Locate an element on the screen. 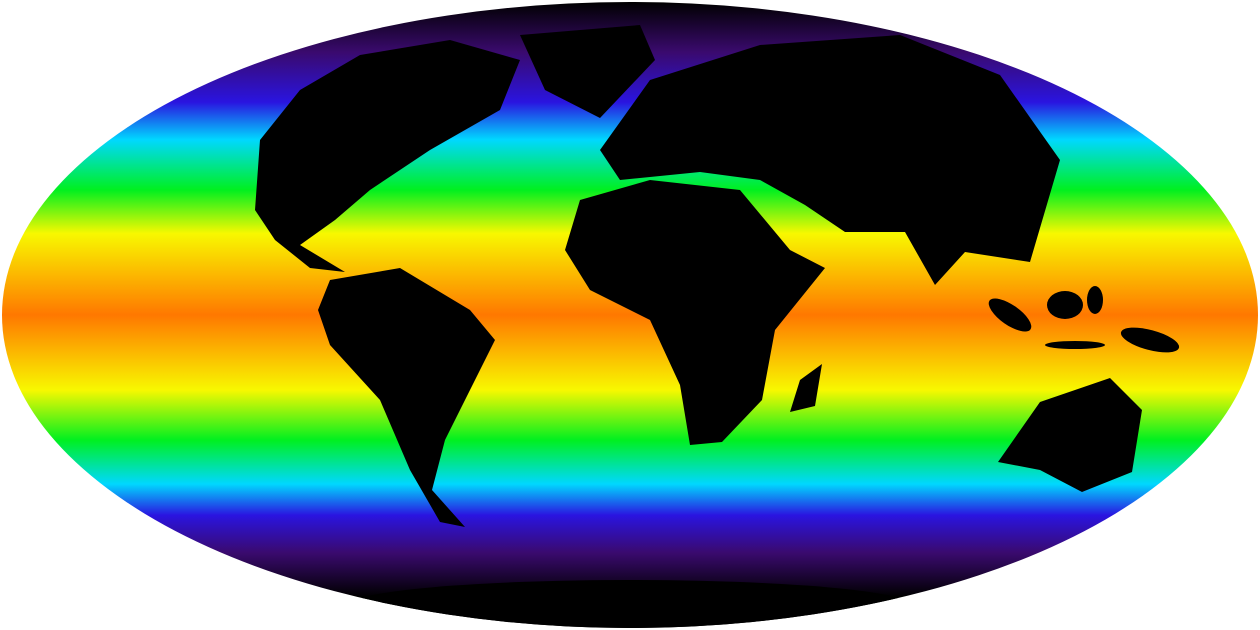 The width and height of the screenshot is (1260, 630). indonesia is located at coordinates (1084, 319).